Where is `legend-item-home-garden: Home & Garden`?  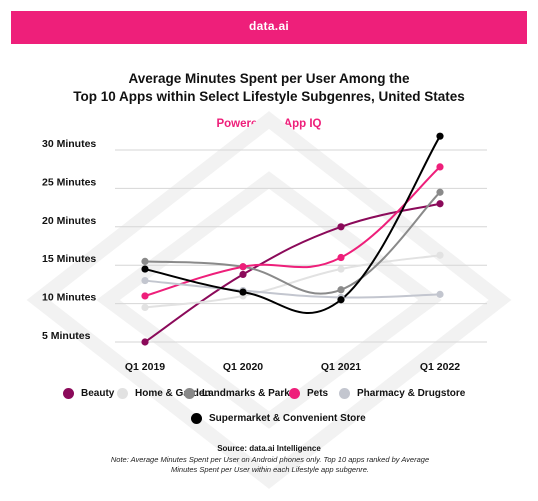 legend-item-home-garden: Home & Garden is located at coordinates (164, 393).